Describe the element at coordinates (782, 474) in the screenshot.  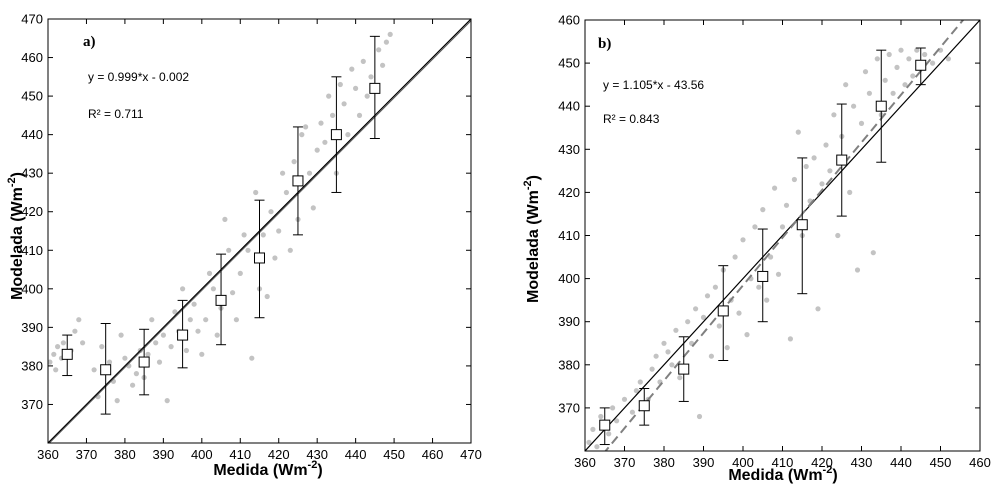
I see `x-axis-title: Medida (Wm-2)` at that location.